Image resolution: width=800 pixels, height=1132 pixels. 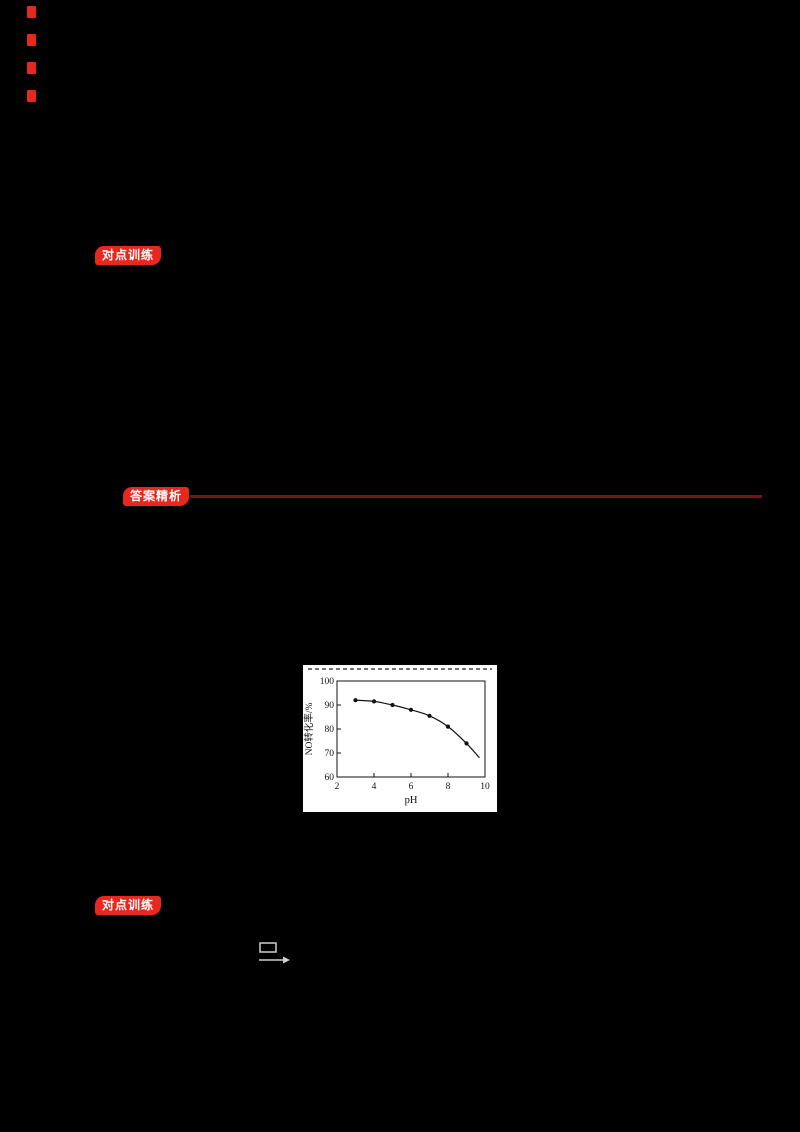 I want to click on svg-text: 2, so click(x=337, y=787).